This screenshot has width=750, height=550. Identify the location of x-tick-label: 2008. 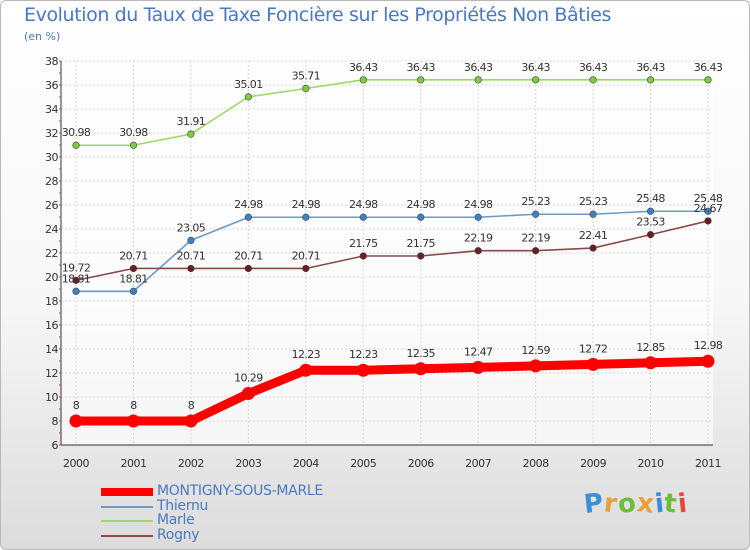
(536, 463).